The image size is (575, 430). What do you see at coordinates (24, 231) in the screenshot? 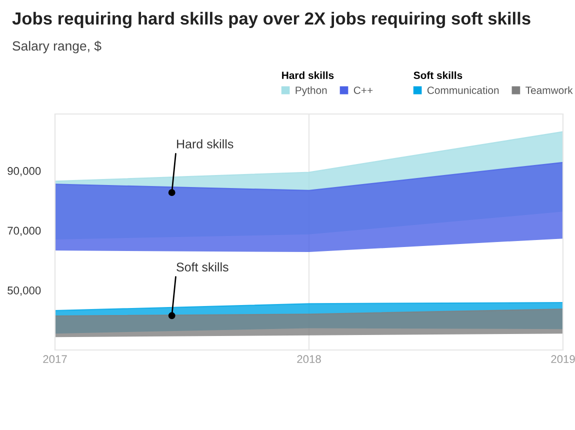
I see `y-tick-label: 70,000` at bounding box center [24, 231].